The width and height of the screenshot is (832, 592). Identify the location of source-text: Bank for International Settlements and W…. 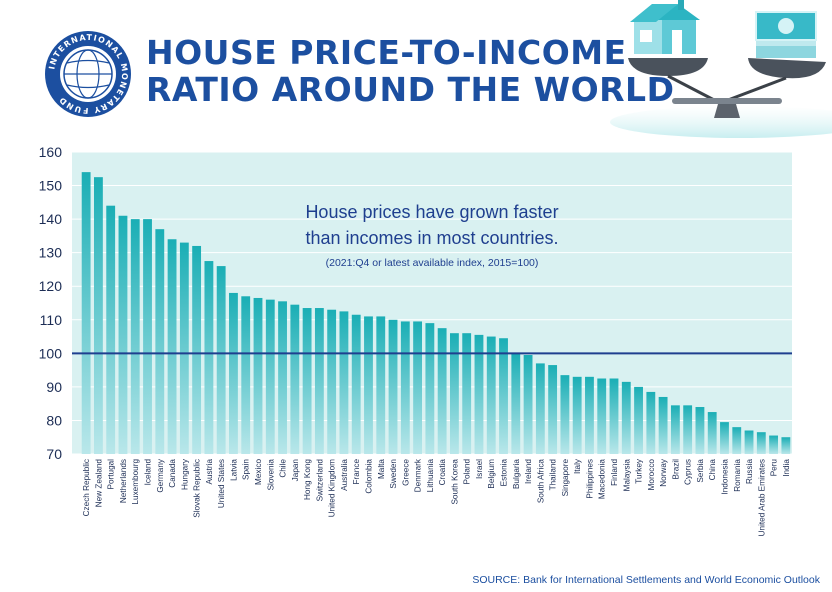
(671, 580).